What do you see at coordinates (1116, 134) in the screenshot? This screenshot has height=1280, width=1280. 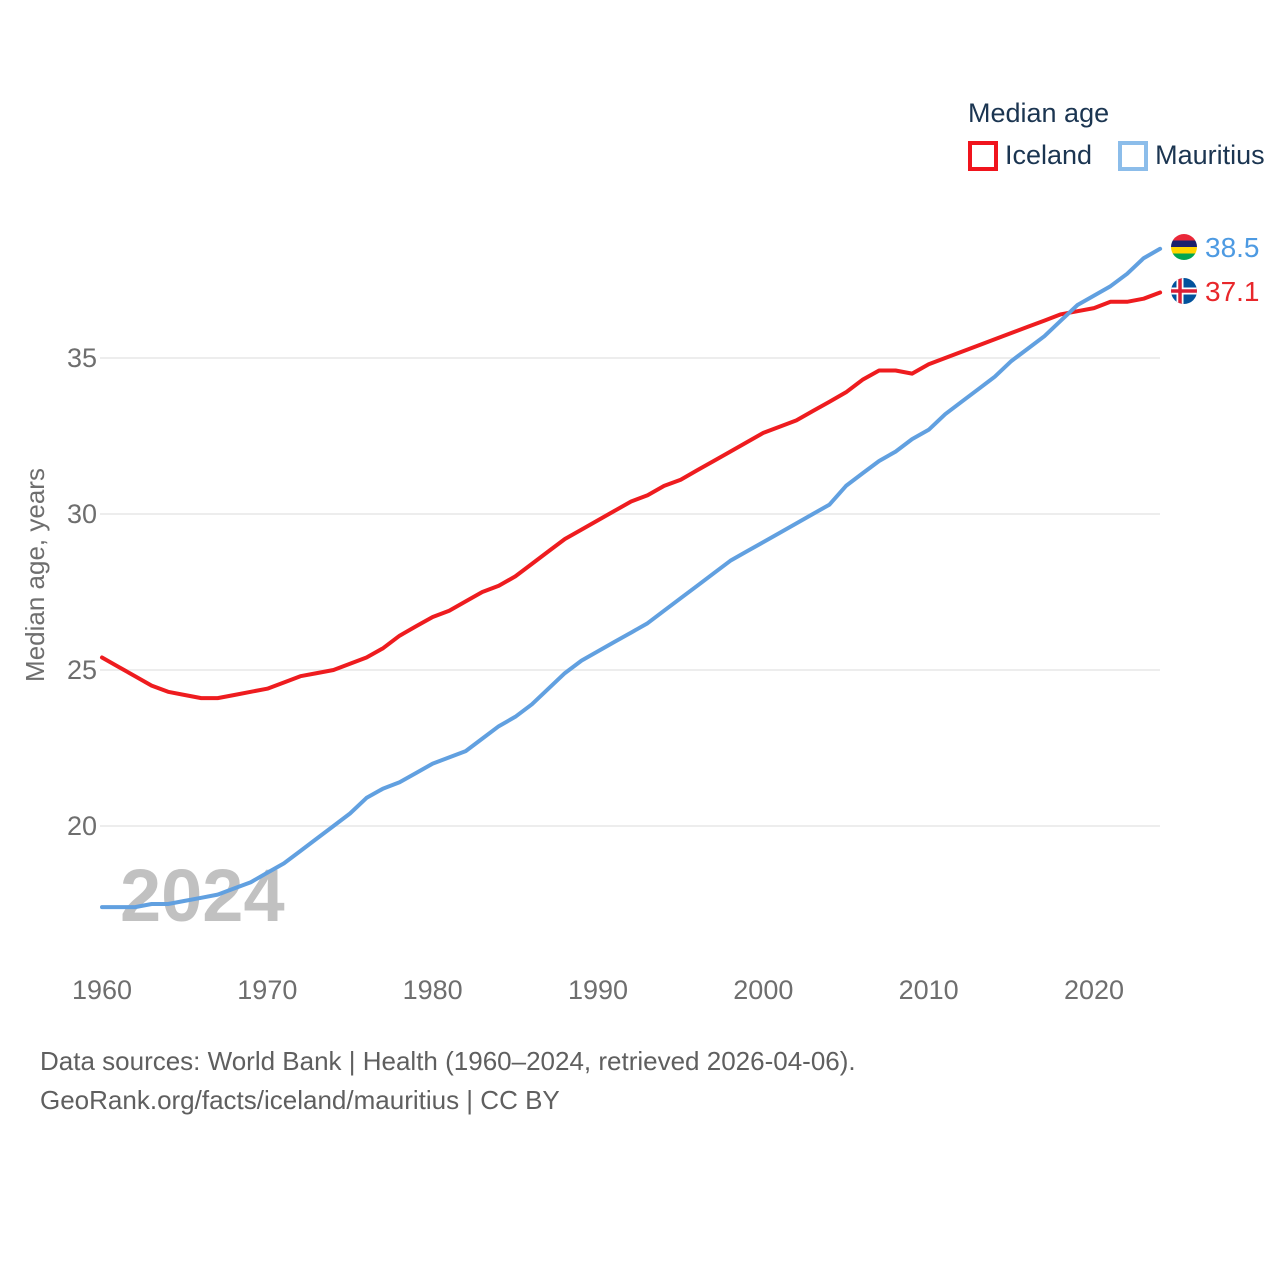 I see `chart-legend: Median age Iceland Mauritius` at bounding box center [1116, 134].